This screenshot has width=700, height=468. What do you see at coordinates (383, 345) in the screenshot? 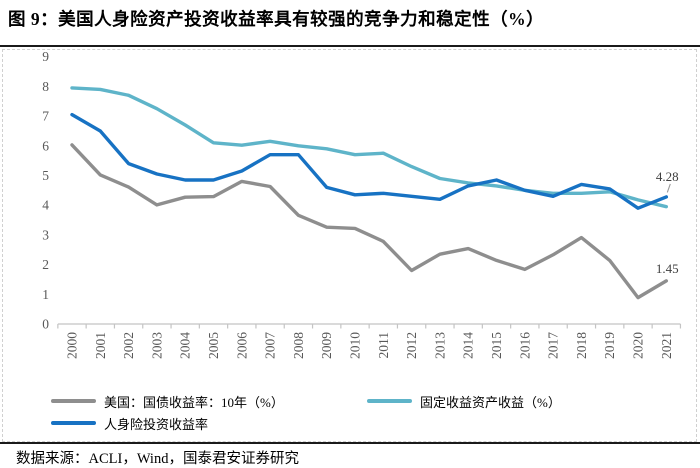
I see `x-axis-year-label: 2011` at bounding box center [383, 345].